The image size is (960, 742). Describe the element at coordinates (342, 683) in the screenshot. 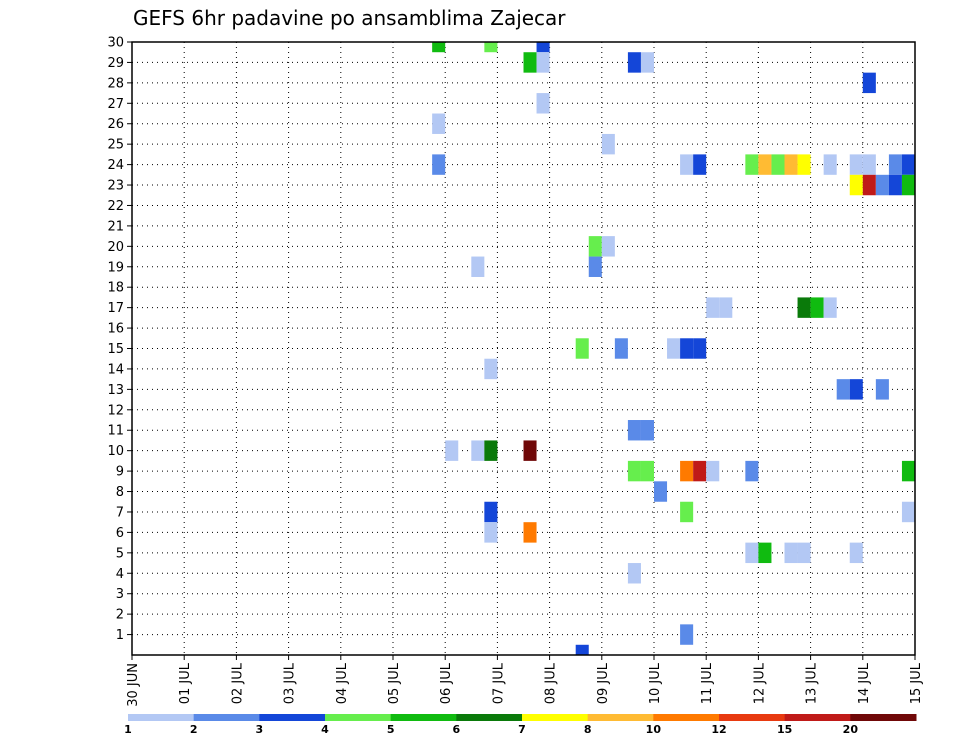

I see `x-tick-label: 04 JUL` at that location.